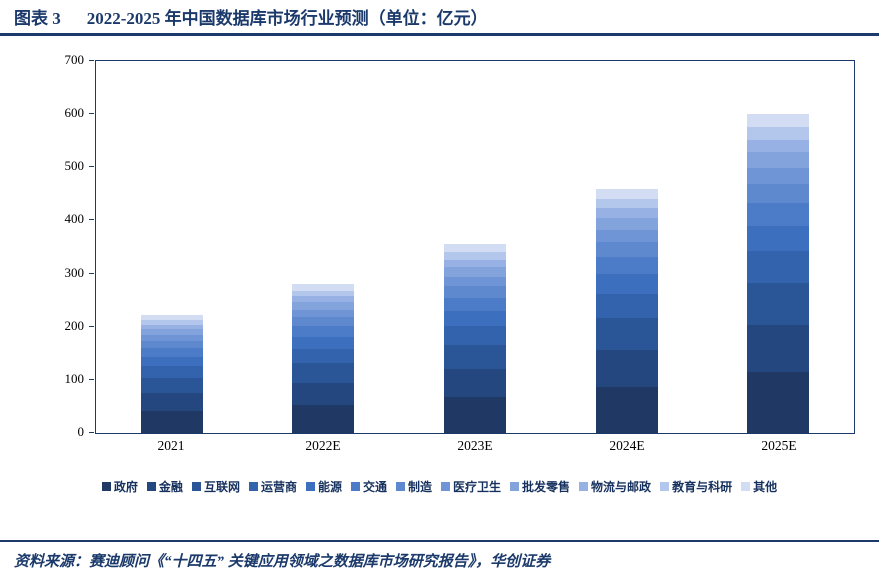  I want to click on legend-label: 物流与邮政, so click(621, 487).